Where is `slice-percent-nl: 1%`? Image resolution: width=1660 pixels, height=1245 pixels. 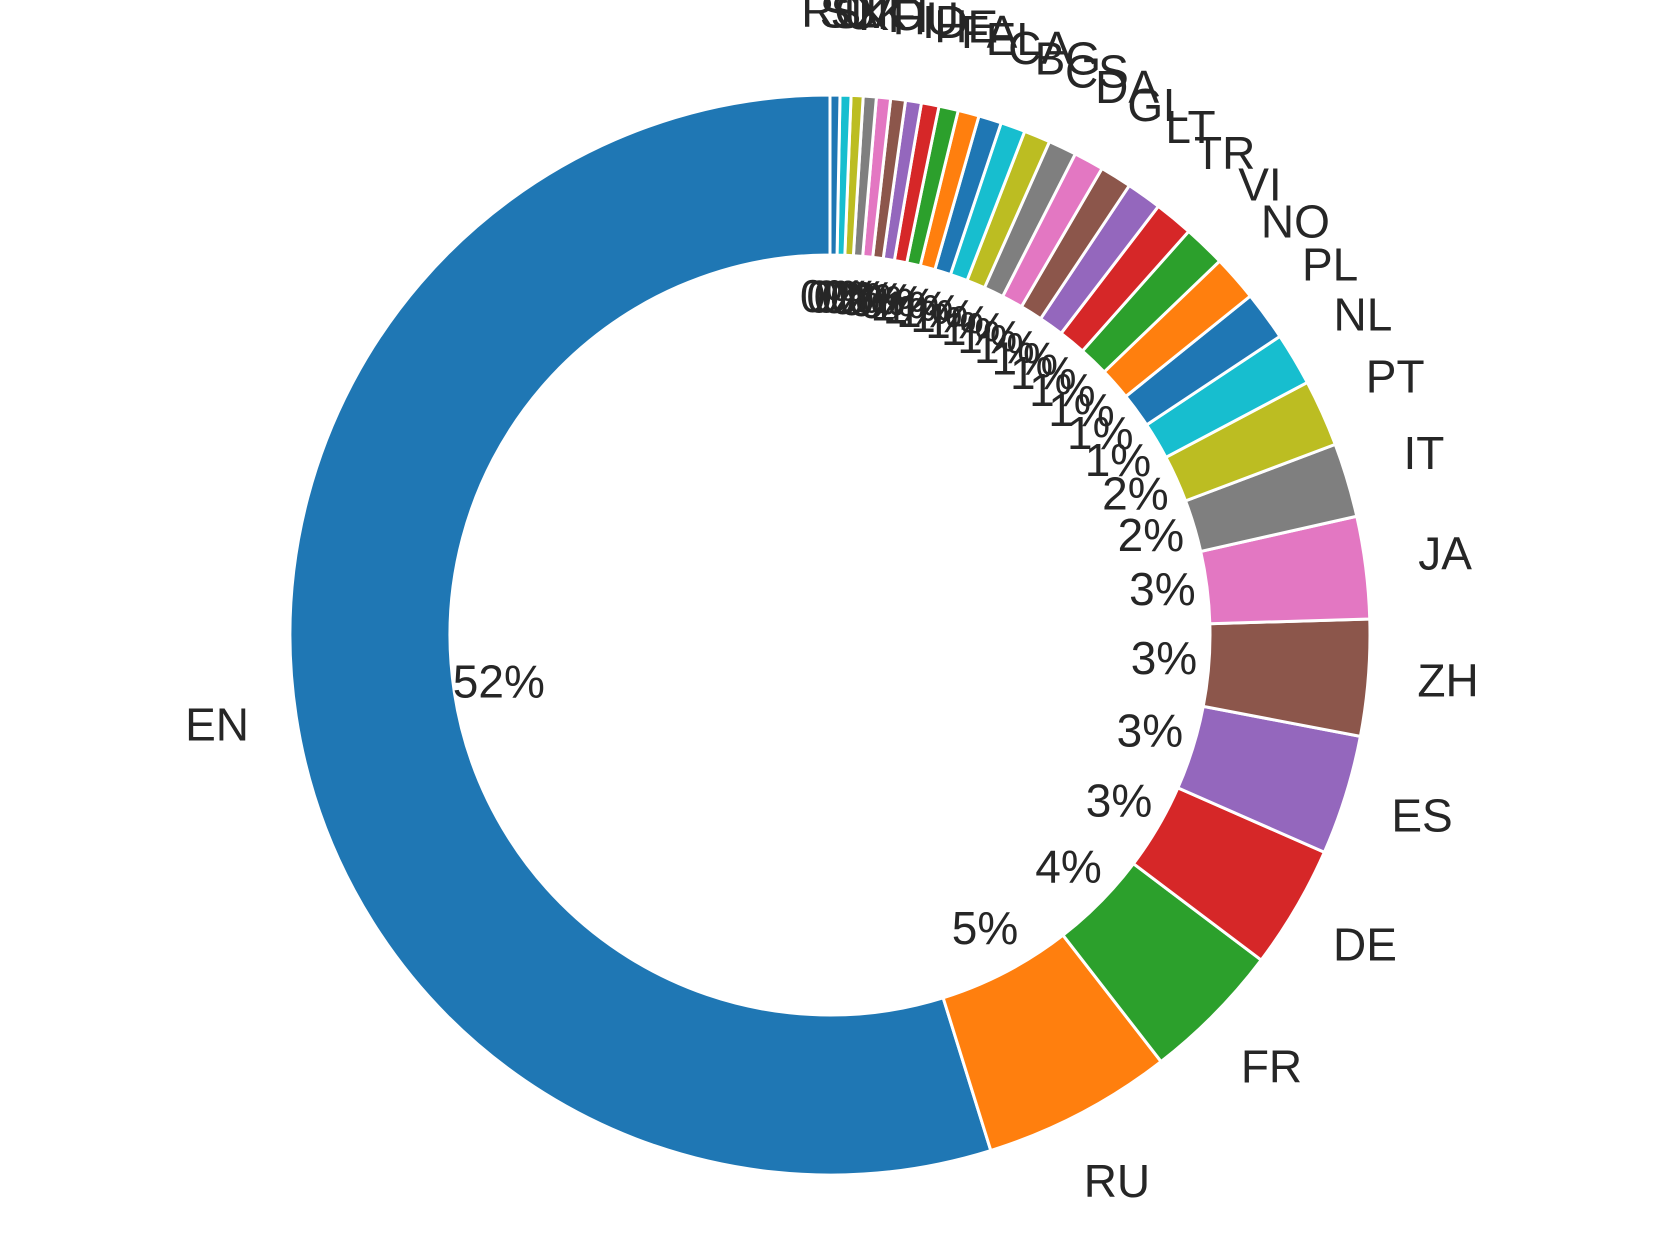
slice-percent-nl: 1% is located at coordinates (1118, 460).